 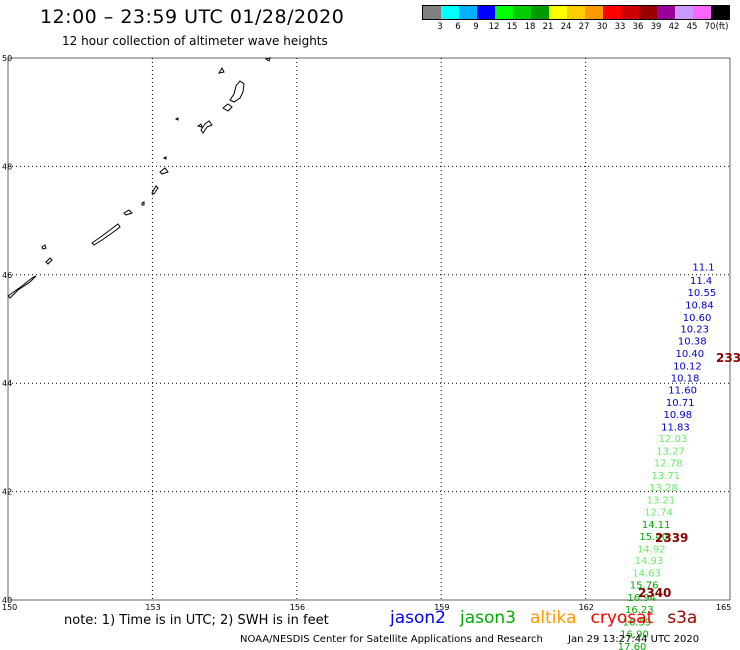 I want to click on wave-height-value: 10.38, so click(x=692, y=342).